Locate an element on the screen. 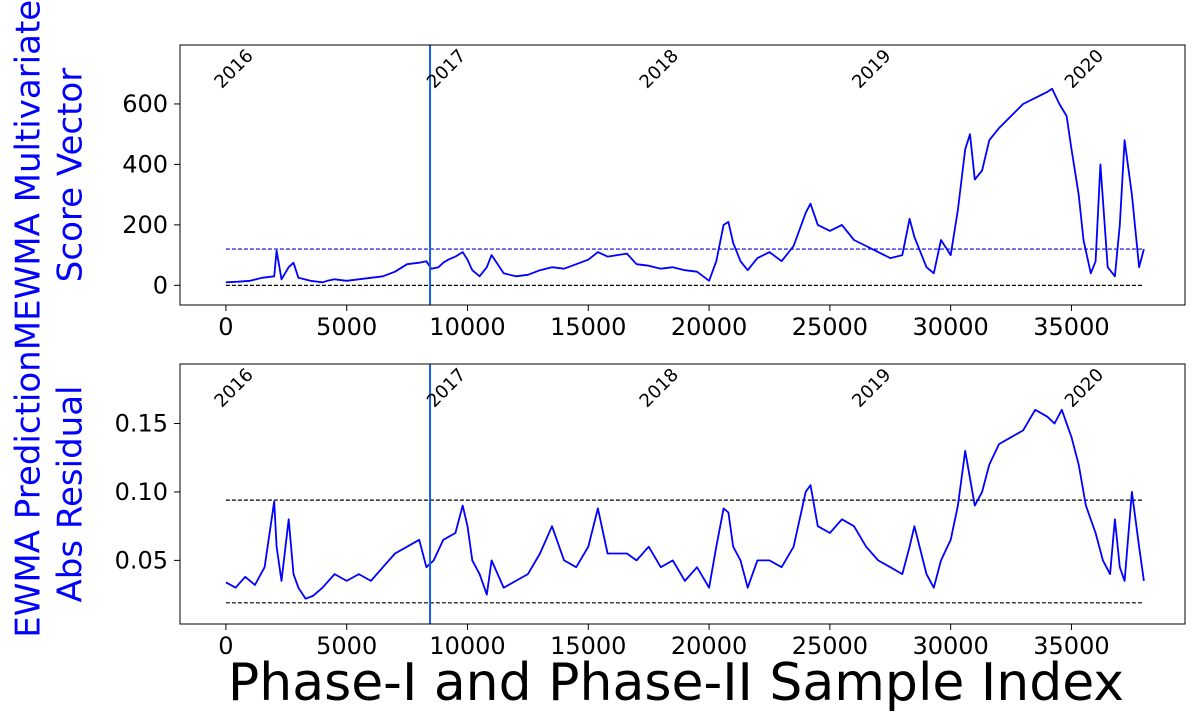 Image resolution: width=1200 pixels, height=720 pixels. y-tick-label: 200 is located at coordinates (145, 225).